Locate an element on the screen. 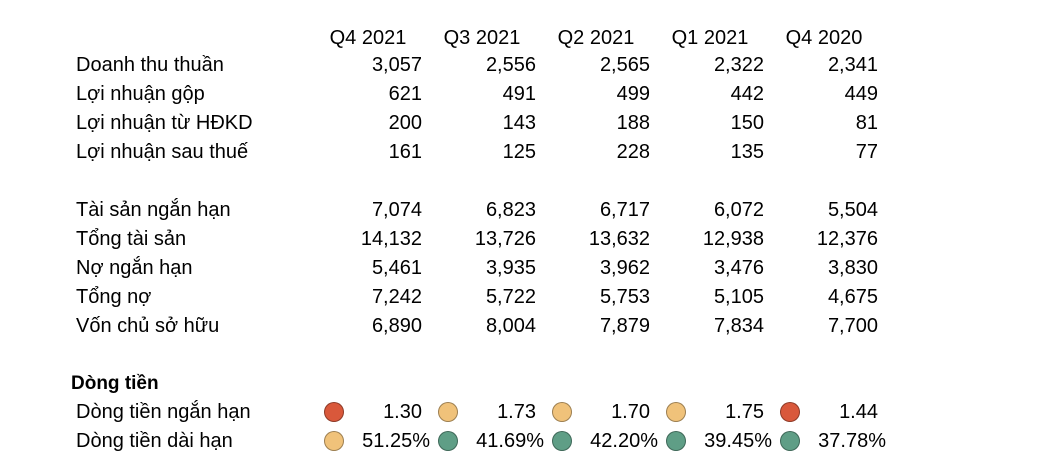 This screenshot has height=460, width=1037. column-header-q4-2020: Q4 2020 is located at coordinates (824, 38).